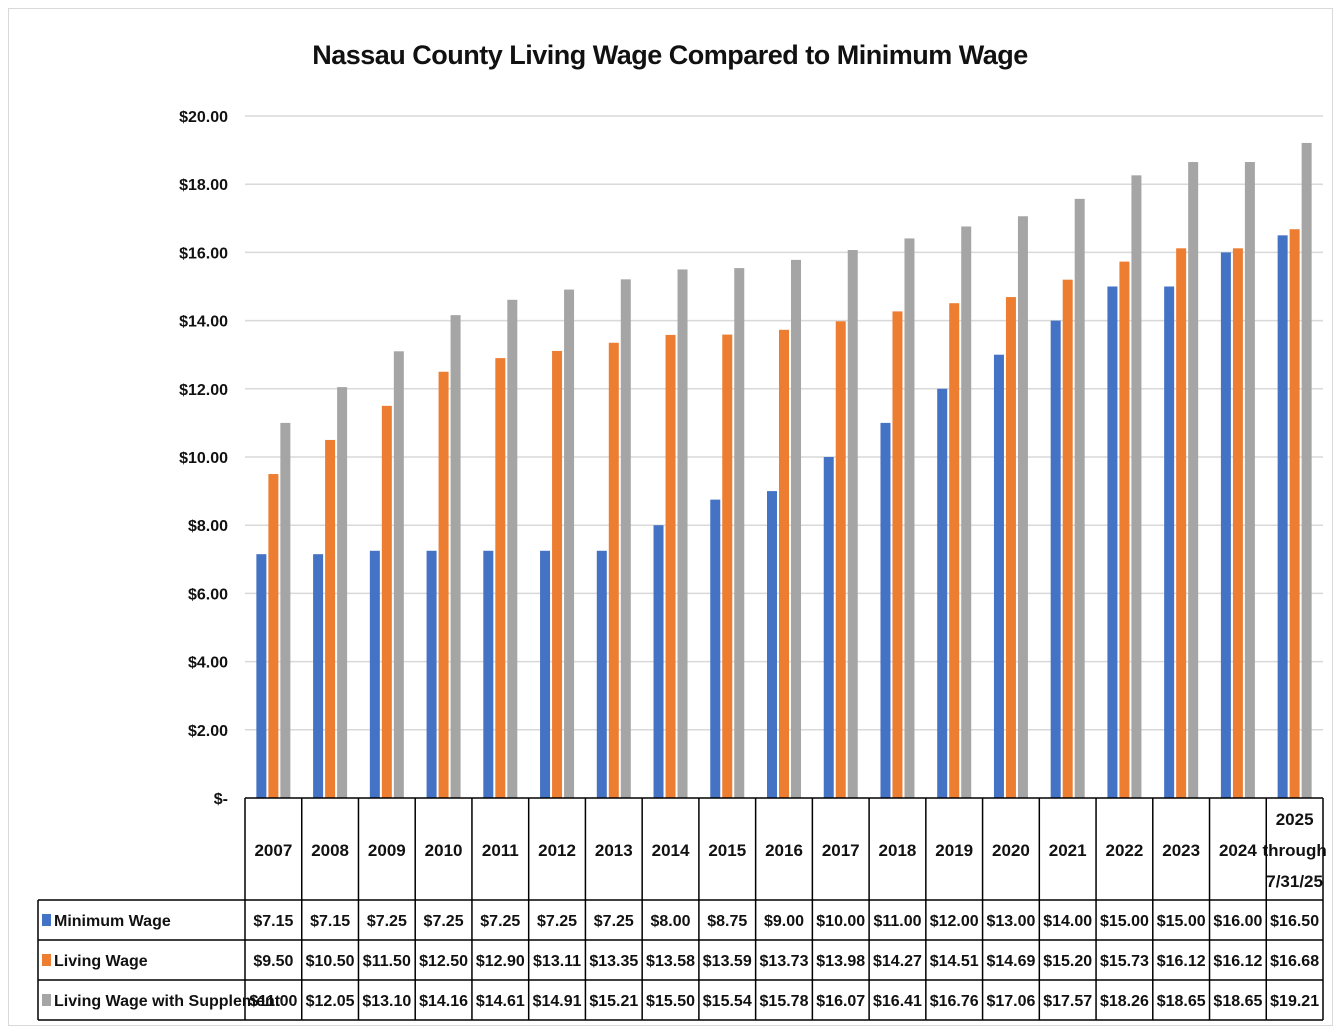  I want to click on table-cell: $17.57, so click(1067, 1001).